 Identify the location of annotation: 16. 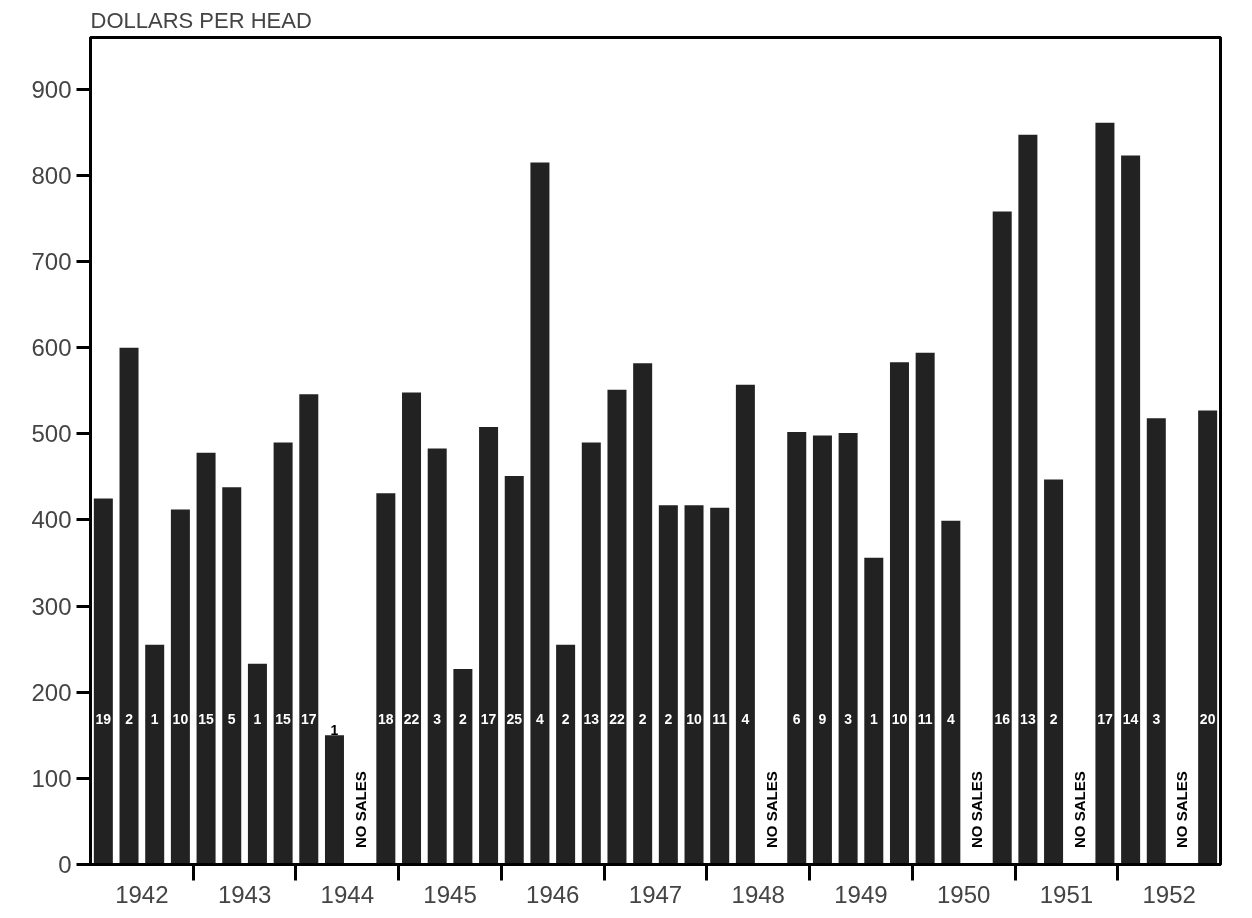
(1002, 718).